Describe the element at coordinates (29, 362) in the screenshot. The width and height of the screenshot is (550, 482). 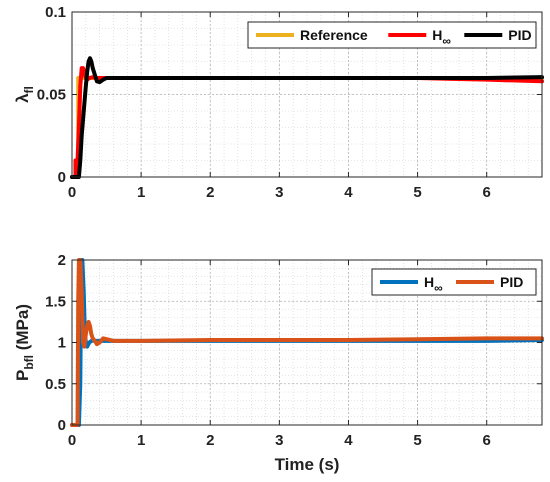
I see `y-axis-label-sub: bfl` at that location.